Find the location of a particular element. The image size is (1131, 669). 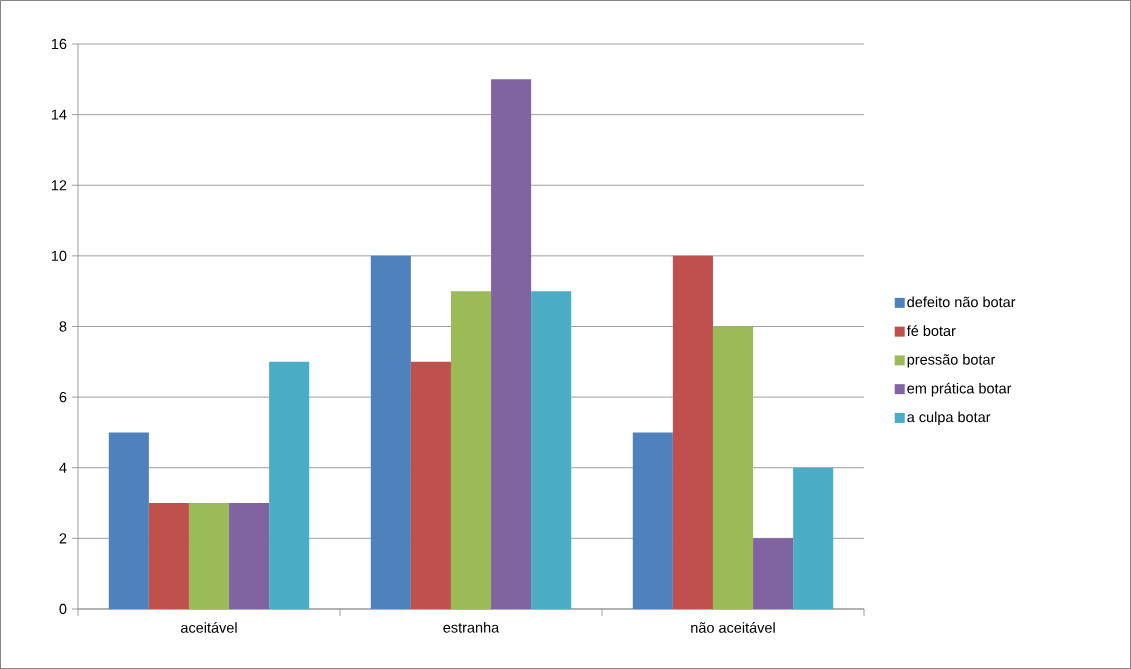

legend-label: fé botar is located at coordinates (931, 331).